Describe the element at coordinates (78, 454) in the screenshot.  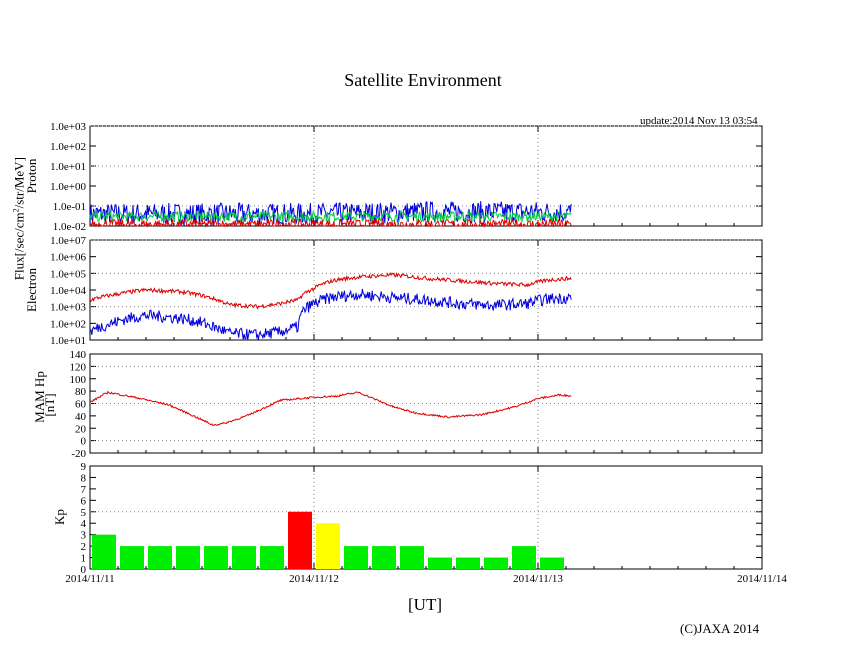
I see `y-tick-label: -20` at that location.